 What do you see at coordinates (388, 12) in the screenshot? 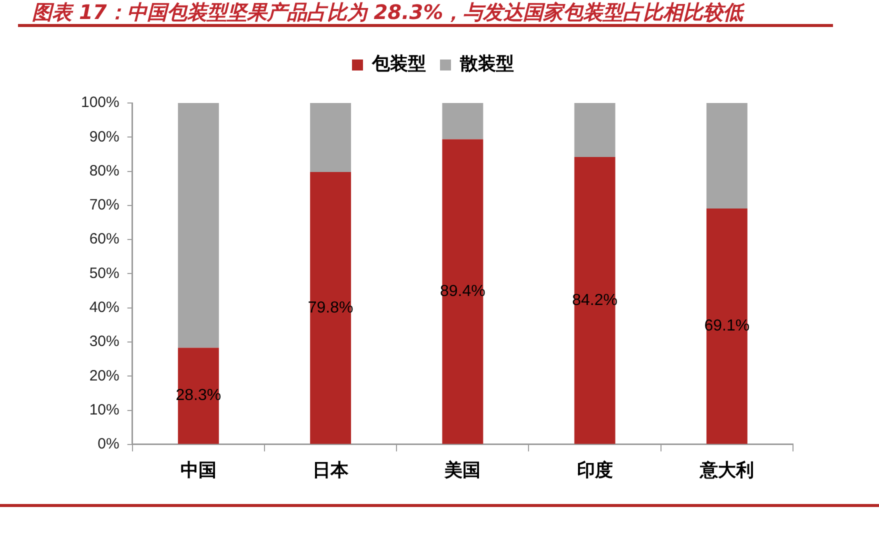
I see `chart-title: 图表 17：中国包装型坚果产品占比为 28.3%，与发达国家包装型占比相比较低` at bounding box center [388, 12].